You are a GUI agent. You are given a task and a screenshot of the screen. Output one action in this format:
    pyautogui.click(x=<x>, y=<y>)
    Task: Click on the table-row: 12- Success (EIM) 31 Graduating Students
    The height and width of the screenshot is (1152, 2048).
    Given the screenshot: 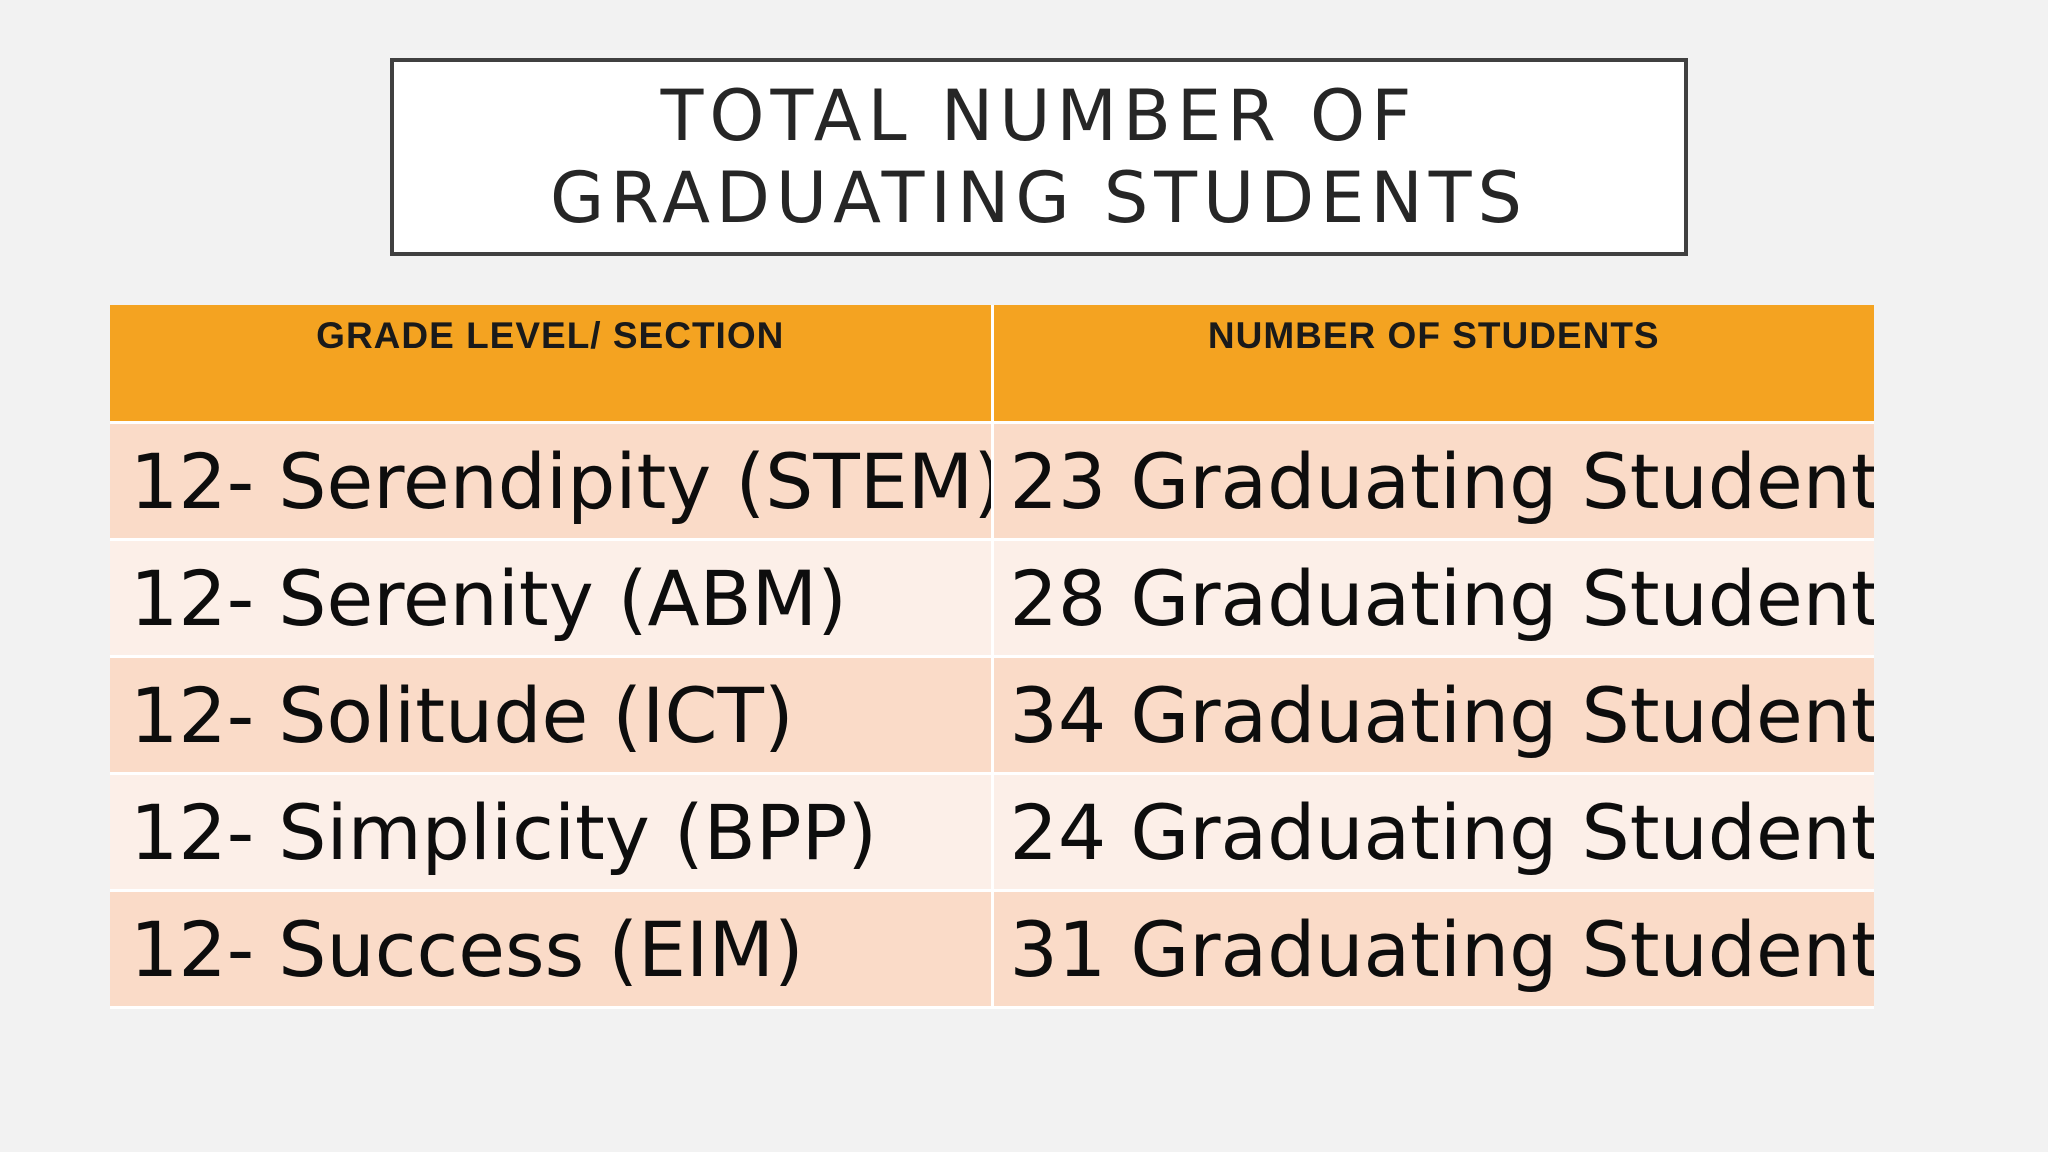 What is the action you would take?
    pyautogui.click(x=992, y=949)
    